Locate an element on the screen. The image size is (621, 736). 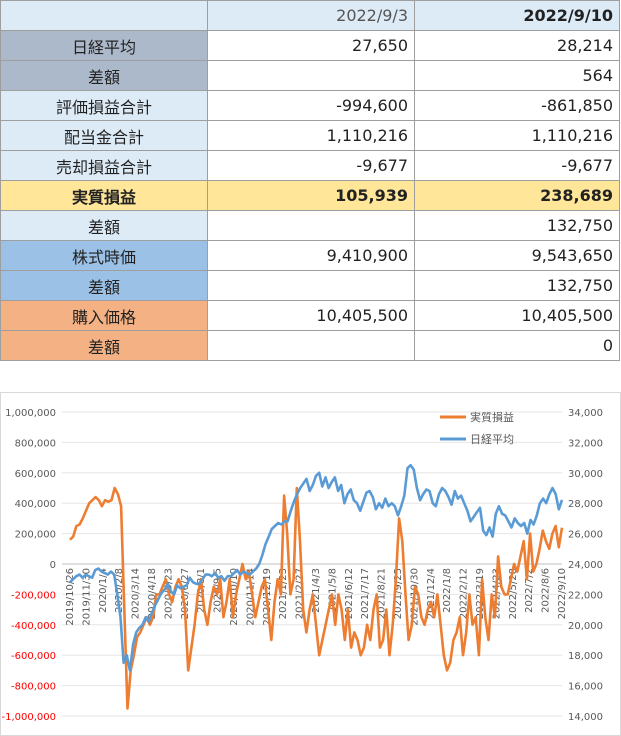
table-row: 評価損益合計 -994,600 -861,850 is located at coordinates (310, 105).